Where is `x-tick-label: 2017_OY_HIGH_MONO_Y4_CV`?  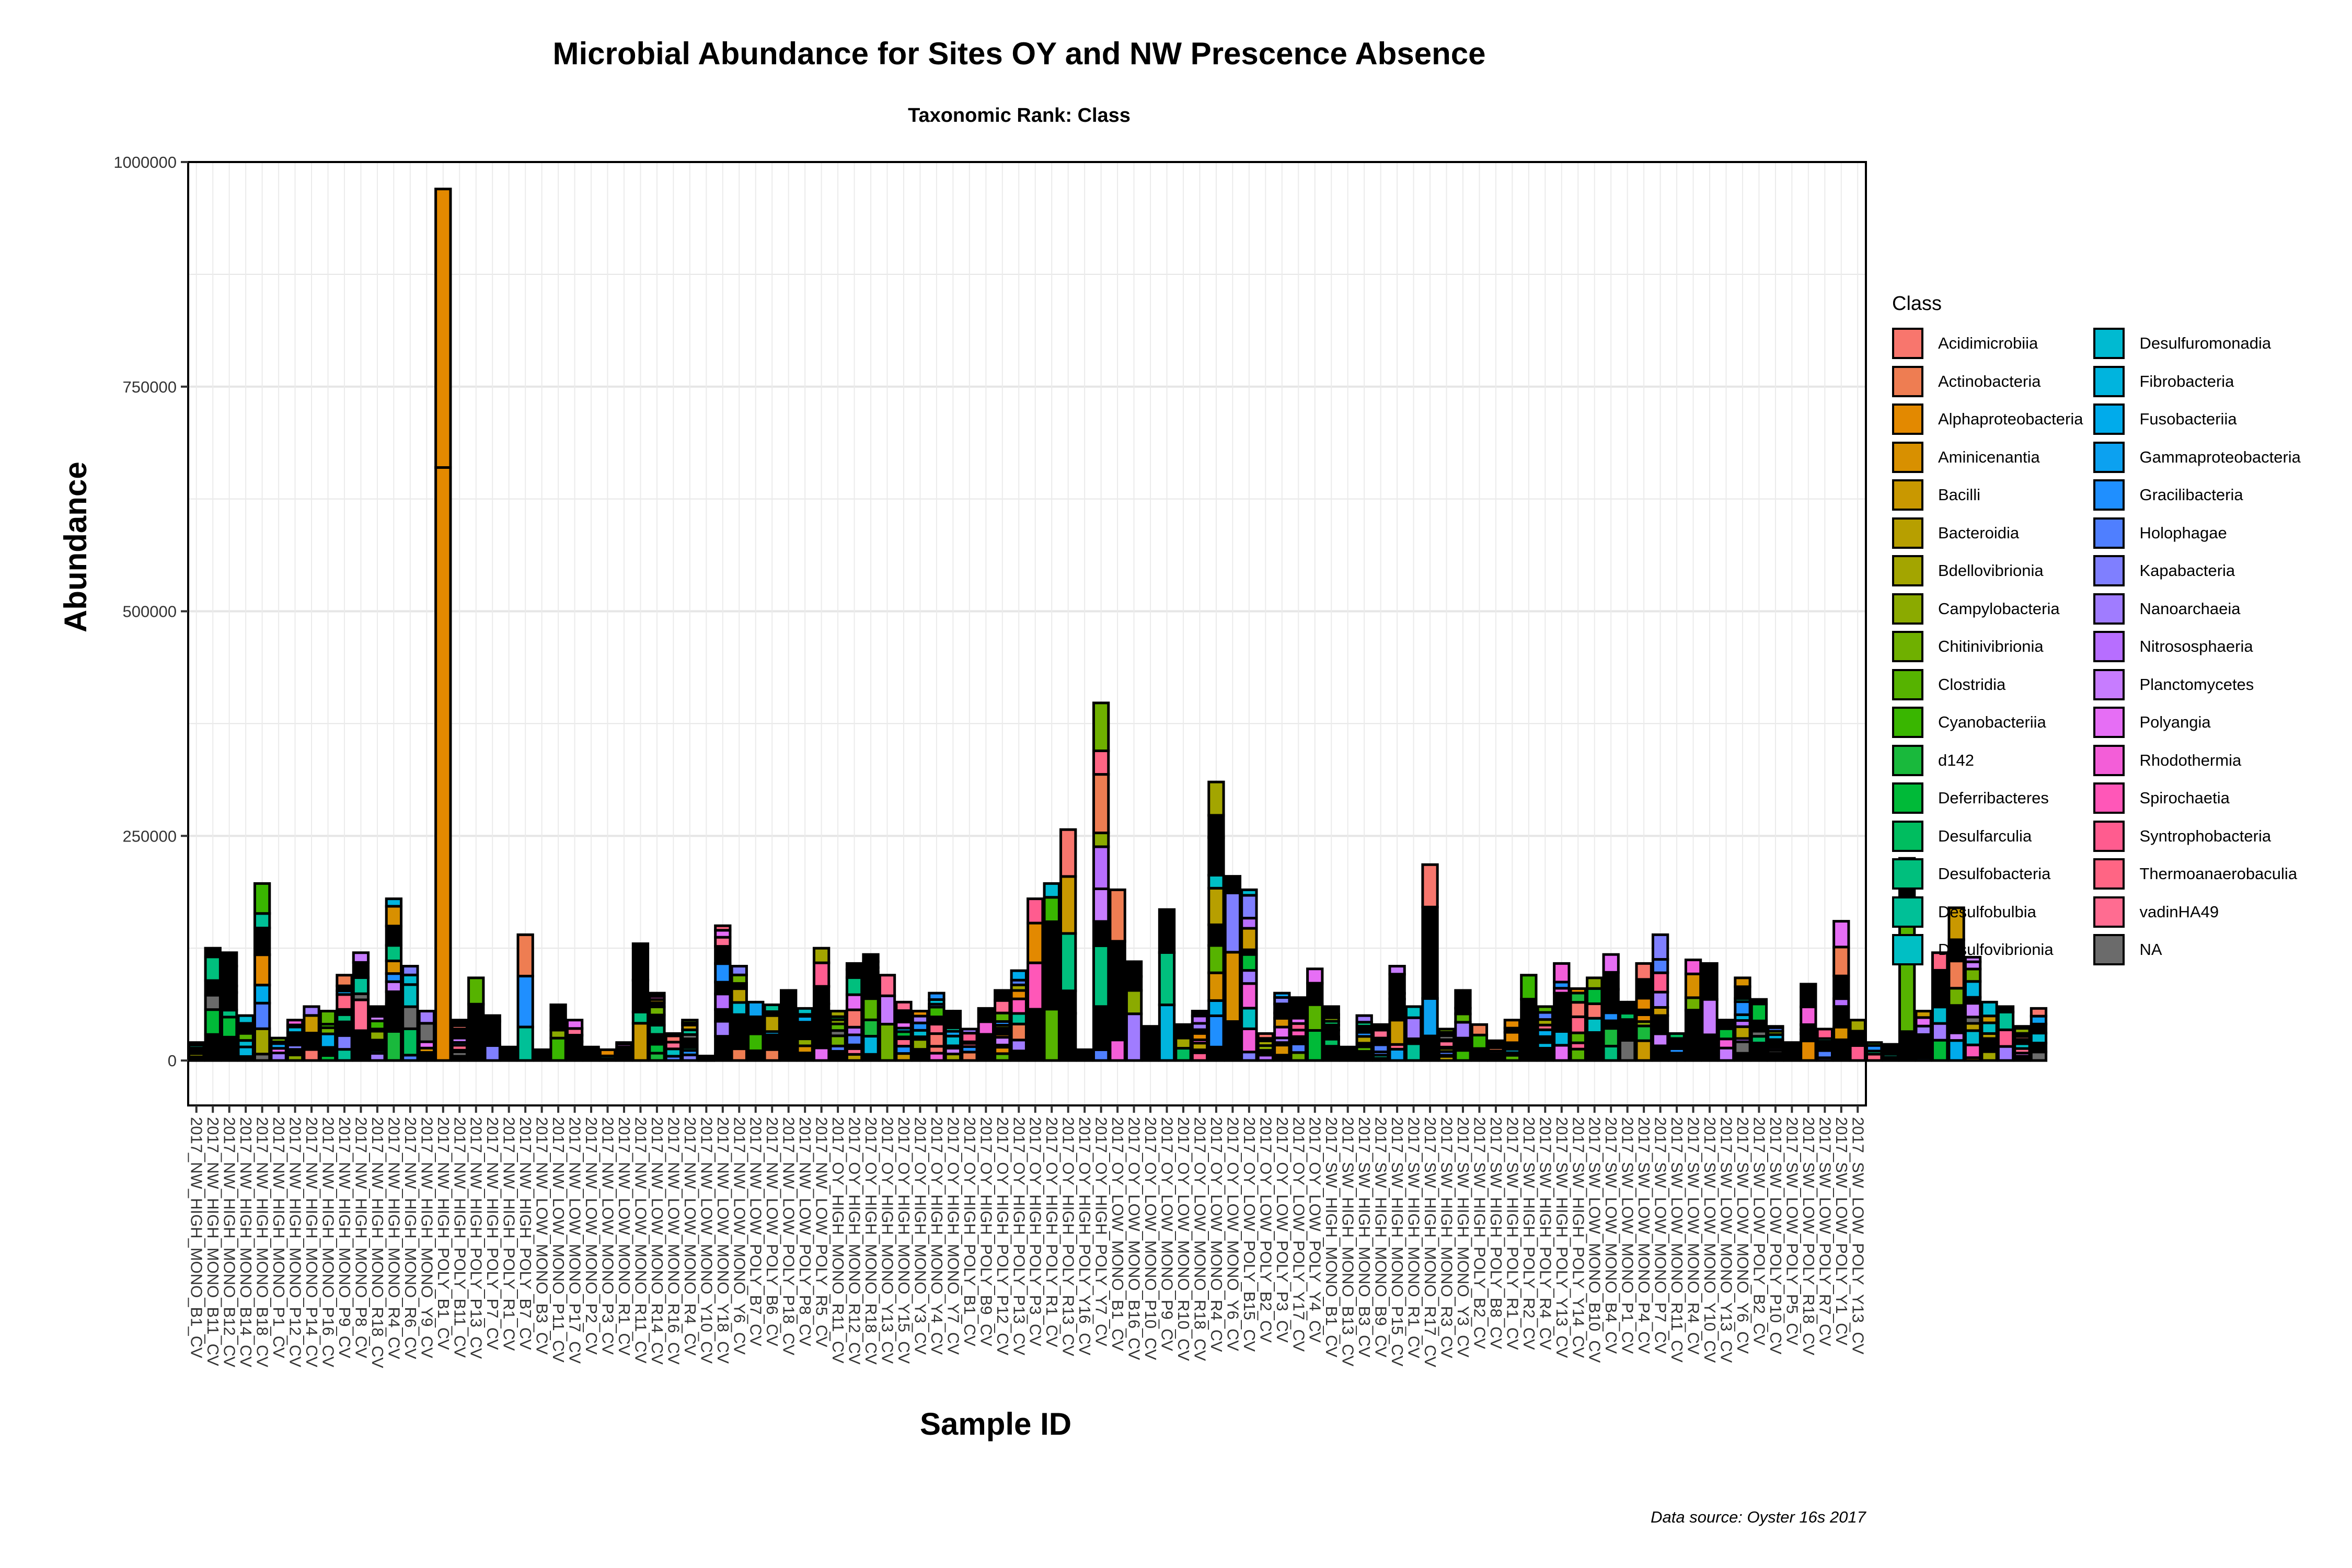 x-tick-label: 2017_OY_HIGH_MONO_Y4_CV is located at coordinates (937, 1236).